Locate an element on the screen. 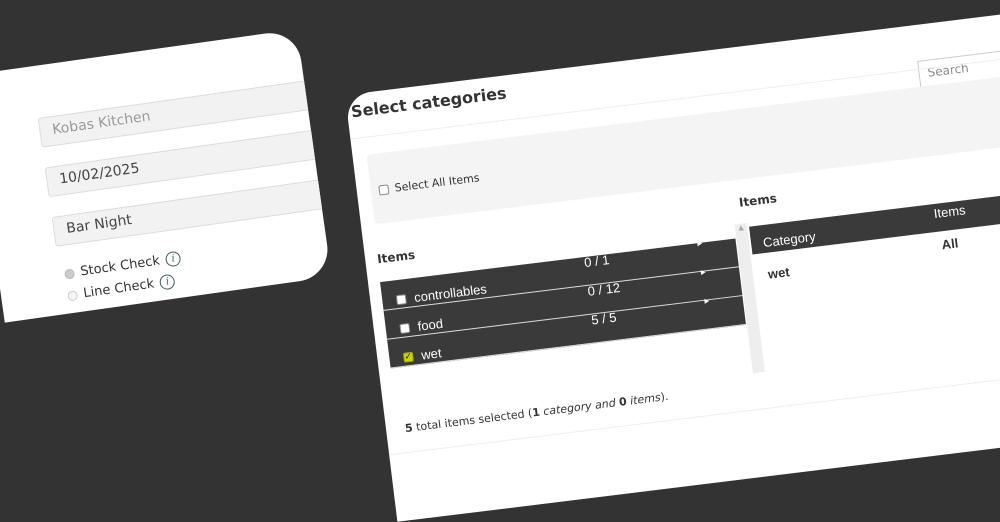 The width and height of the screenshot is (1000, 522). selected-category-cell: wet is located at coordinates (779, 273).